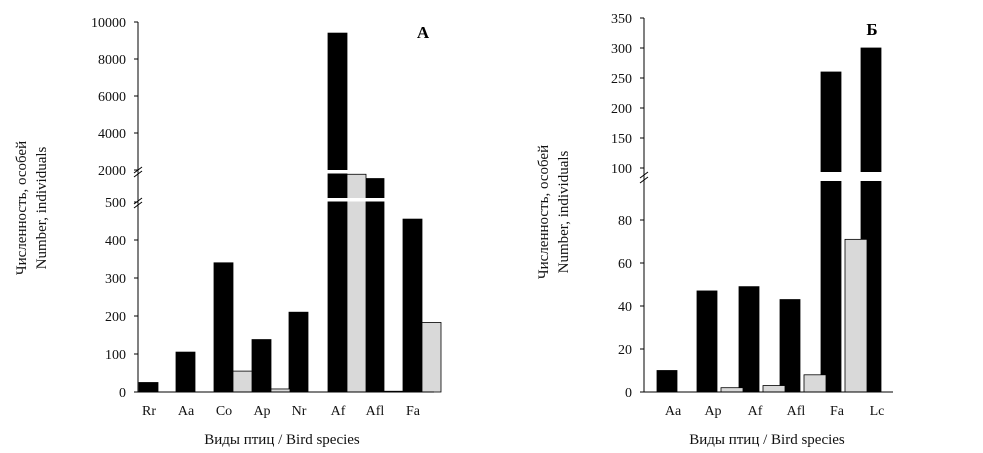 The image size is (983, 453). I want to click on x-tick-label-a: Af, so click(338, 411).